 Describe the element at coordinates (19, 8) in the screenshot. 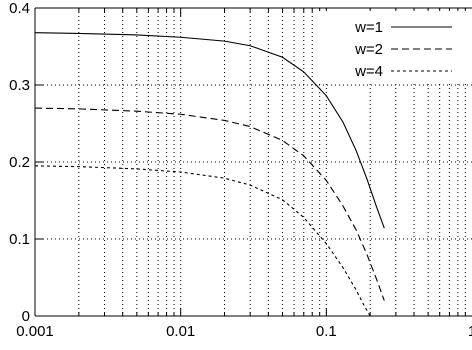

I see `y-tick-label: 0.4` at that location.